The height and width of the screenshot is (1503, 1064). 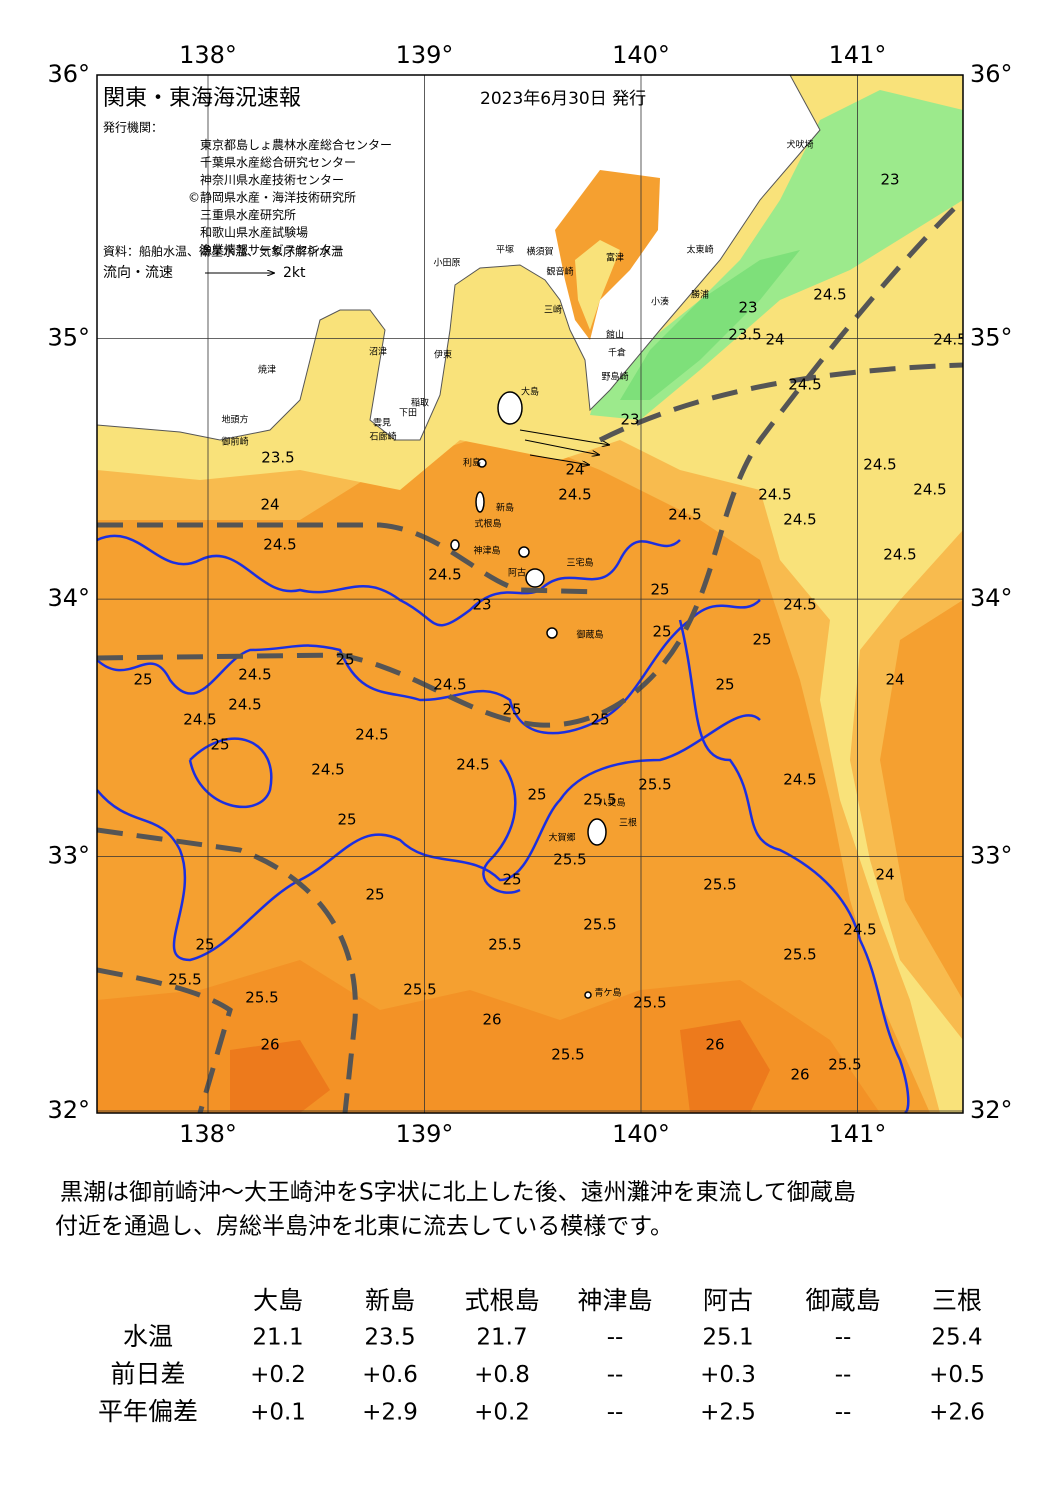 I want to click on lon-label-bottom: 138°, so click(x=208, y=1134).